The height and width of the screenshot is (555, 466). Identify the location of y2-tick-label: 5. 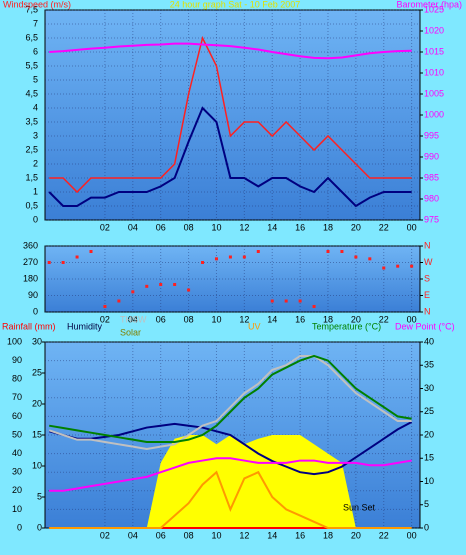
(426, 504).